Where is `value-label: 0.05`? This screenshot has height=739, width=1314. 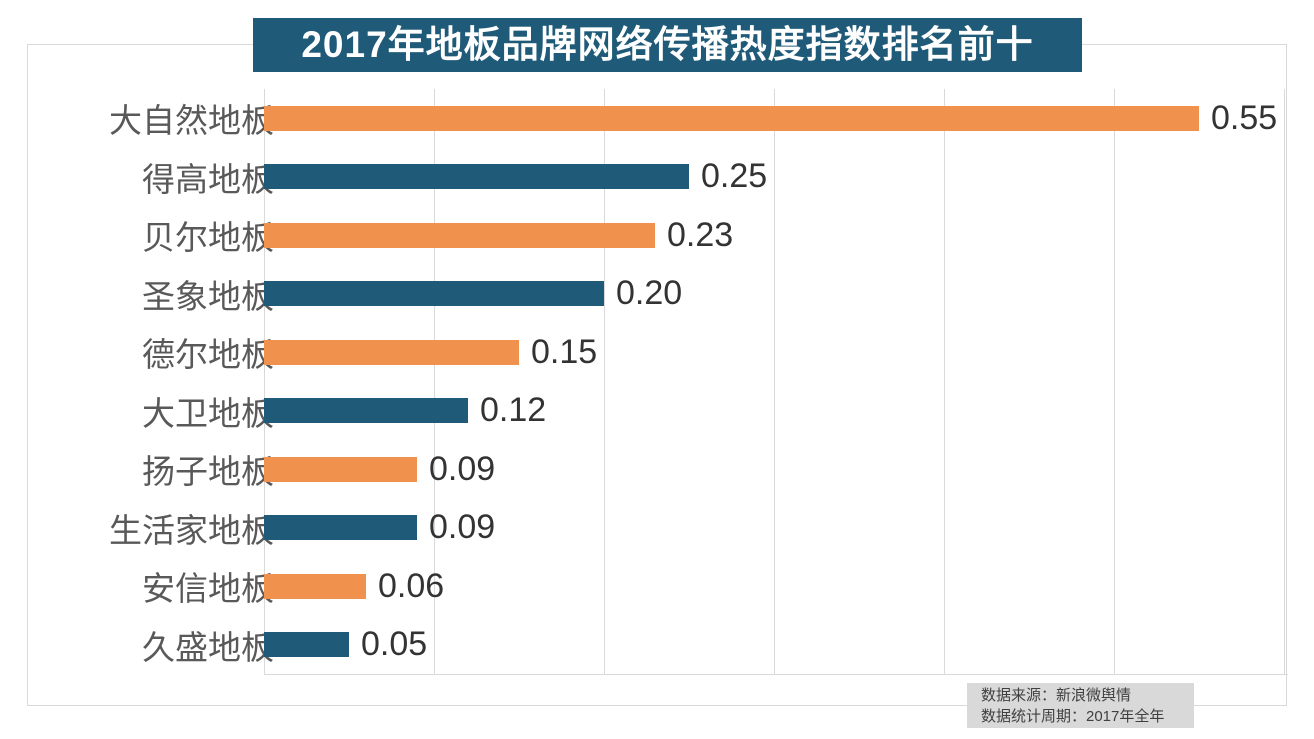
value-label: 0.05 is located at coordinates (394, 644).